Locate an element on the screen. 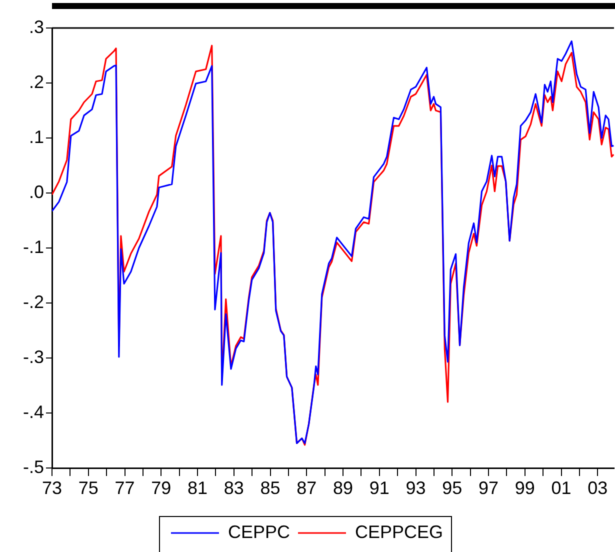 The width and height of the screenshot is (615, 552). x-tick-label: 73 is located at coordinates (52, 488).